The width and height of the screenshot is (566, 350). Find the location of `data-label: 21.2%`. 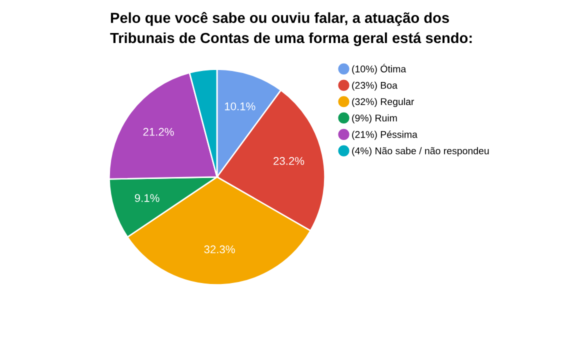

data-label: 21.2% is located at coordinates (158, 132).